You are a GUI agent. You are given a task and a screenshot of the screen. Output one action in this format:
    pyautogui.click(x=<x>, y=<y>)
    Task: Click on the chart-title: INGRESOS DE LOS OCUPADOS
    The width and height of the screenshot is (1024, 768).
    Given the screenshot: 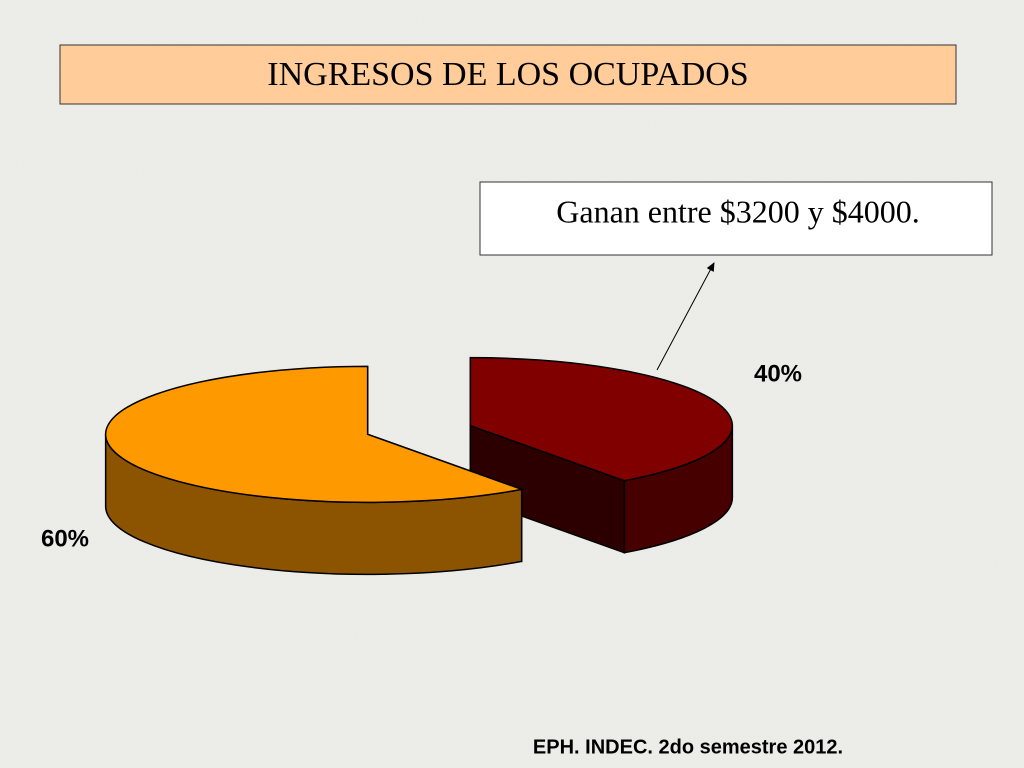 What is the action you would take?
    pyautogui.click(x=507, y=74)
    